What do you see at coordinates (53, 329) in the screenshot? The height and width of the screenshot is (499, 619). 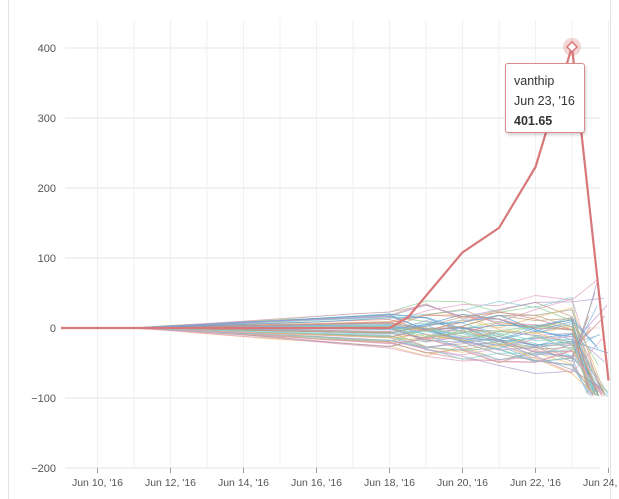 I see `y-tick-label: 0` at bounding box center [53, 329].